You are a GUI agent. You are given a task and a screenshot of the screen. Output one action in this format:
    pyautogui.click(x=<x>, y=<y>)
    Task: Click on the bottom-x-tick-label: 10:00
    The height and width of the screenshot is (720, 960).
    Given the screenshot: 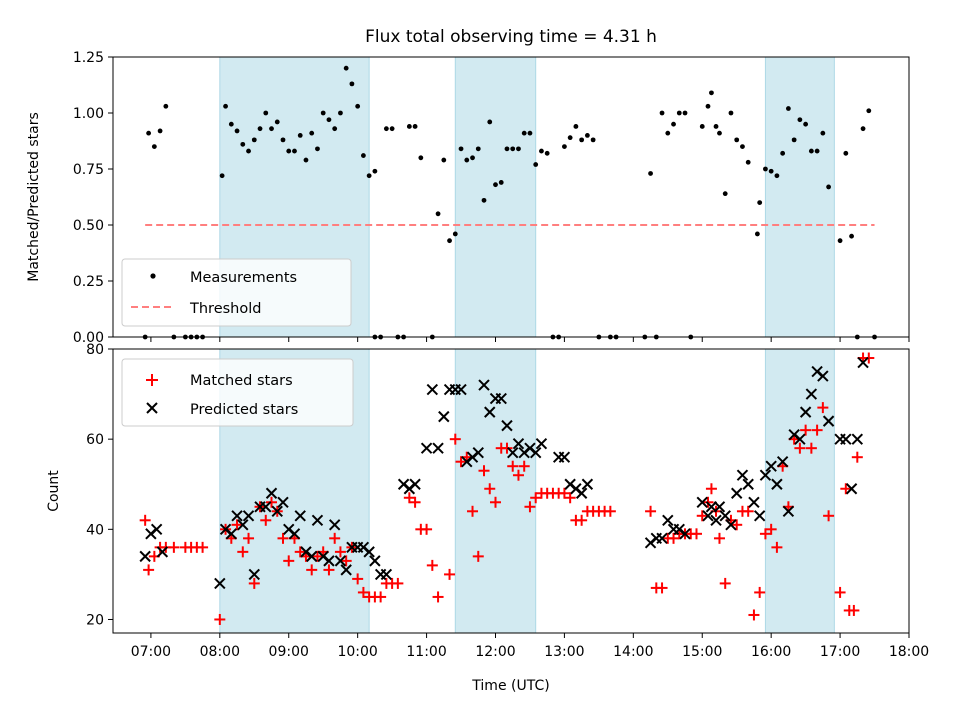 What is the action you would take?
    pyautogui.click(x=357, y=652)
    